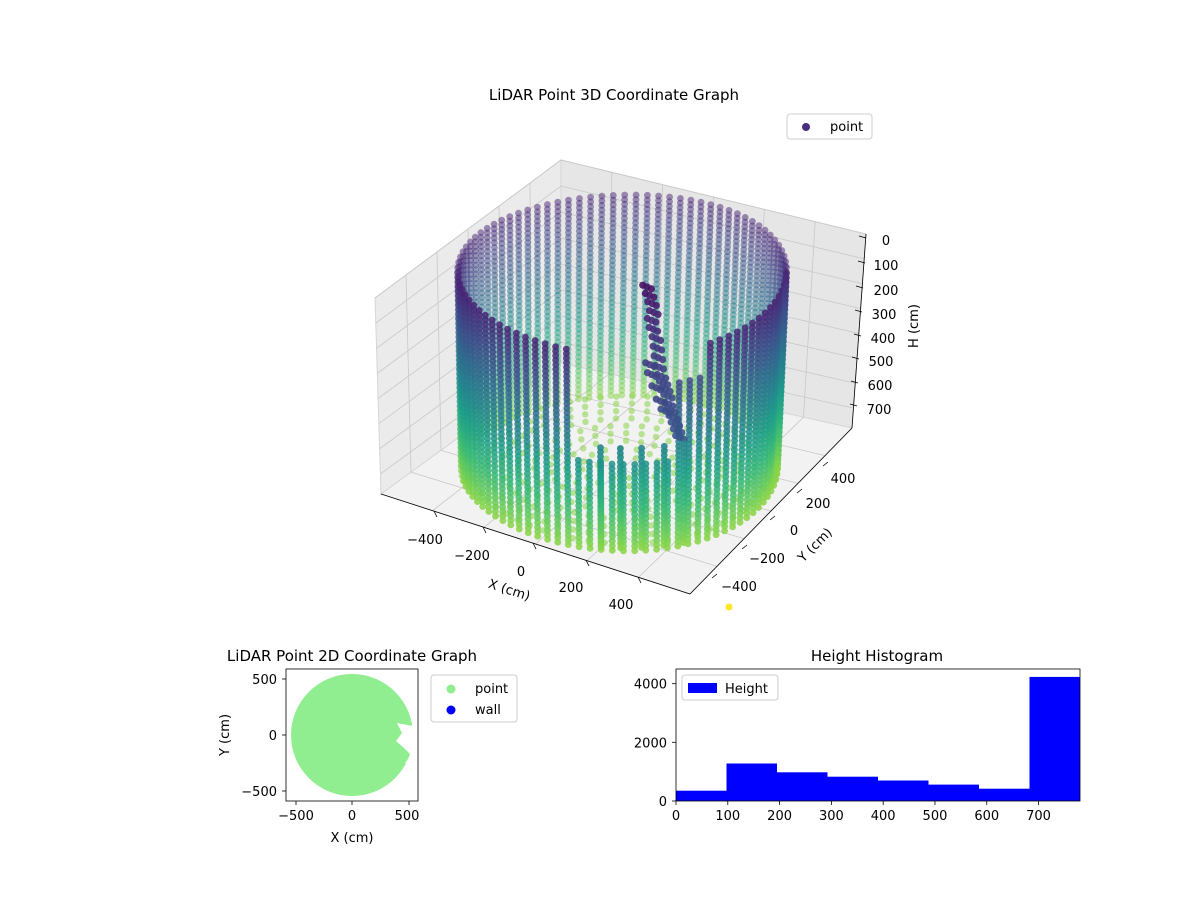 The height and width of the screenshot is (900, 1200). What do you see at coordinates (883, 816) in the screenshot?
I see `x-tick-label: 400` at bounding box center [883, 816].